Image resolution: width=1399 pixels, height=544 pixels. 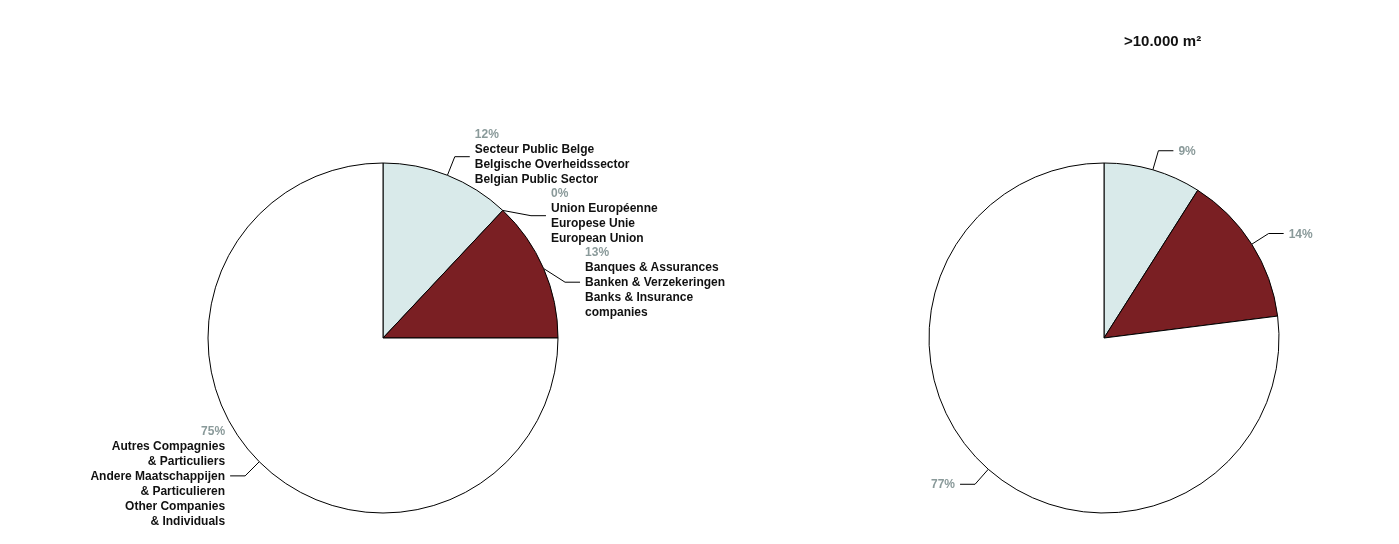 What do you see at coordinates (1300, 233) in the screenshot?
I see `data-label: 14%` at bounding box center [1300, 233].